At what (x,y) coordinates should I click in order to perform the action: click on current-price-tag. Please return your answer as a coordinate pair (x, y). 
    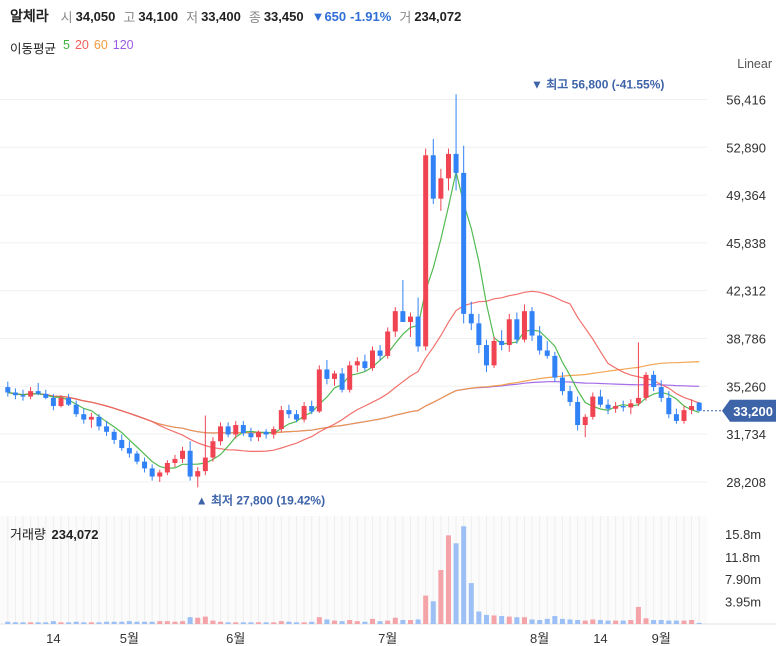
    Looking at the image, I should click on (749, 410).